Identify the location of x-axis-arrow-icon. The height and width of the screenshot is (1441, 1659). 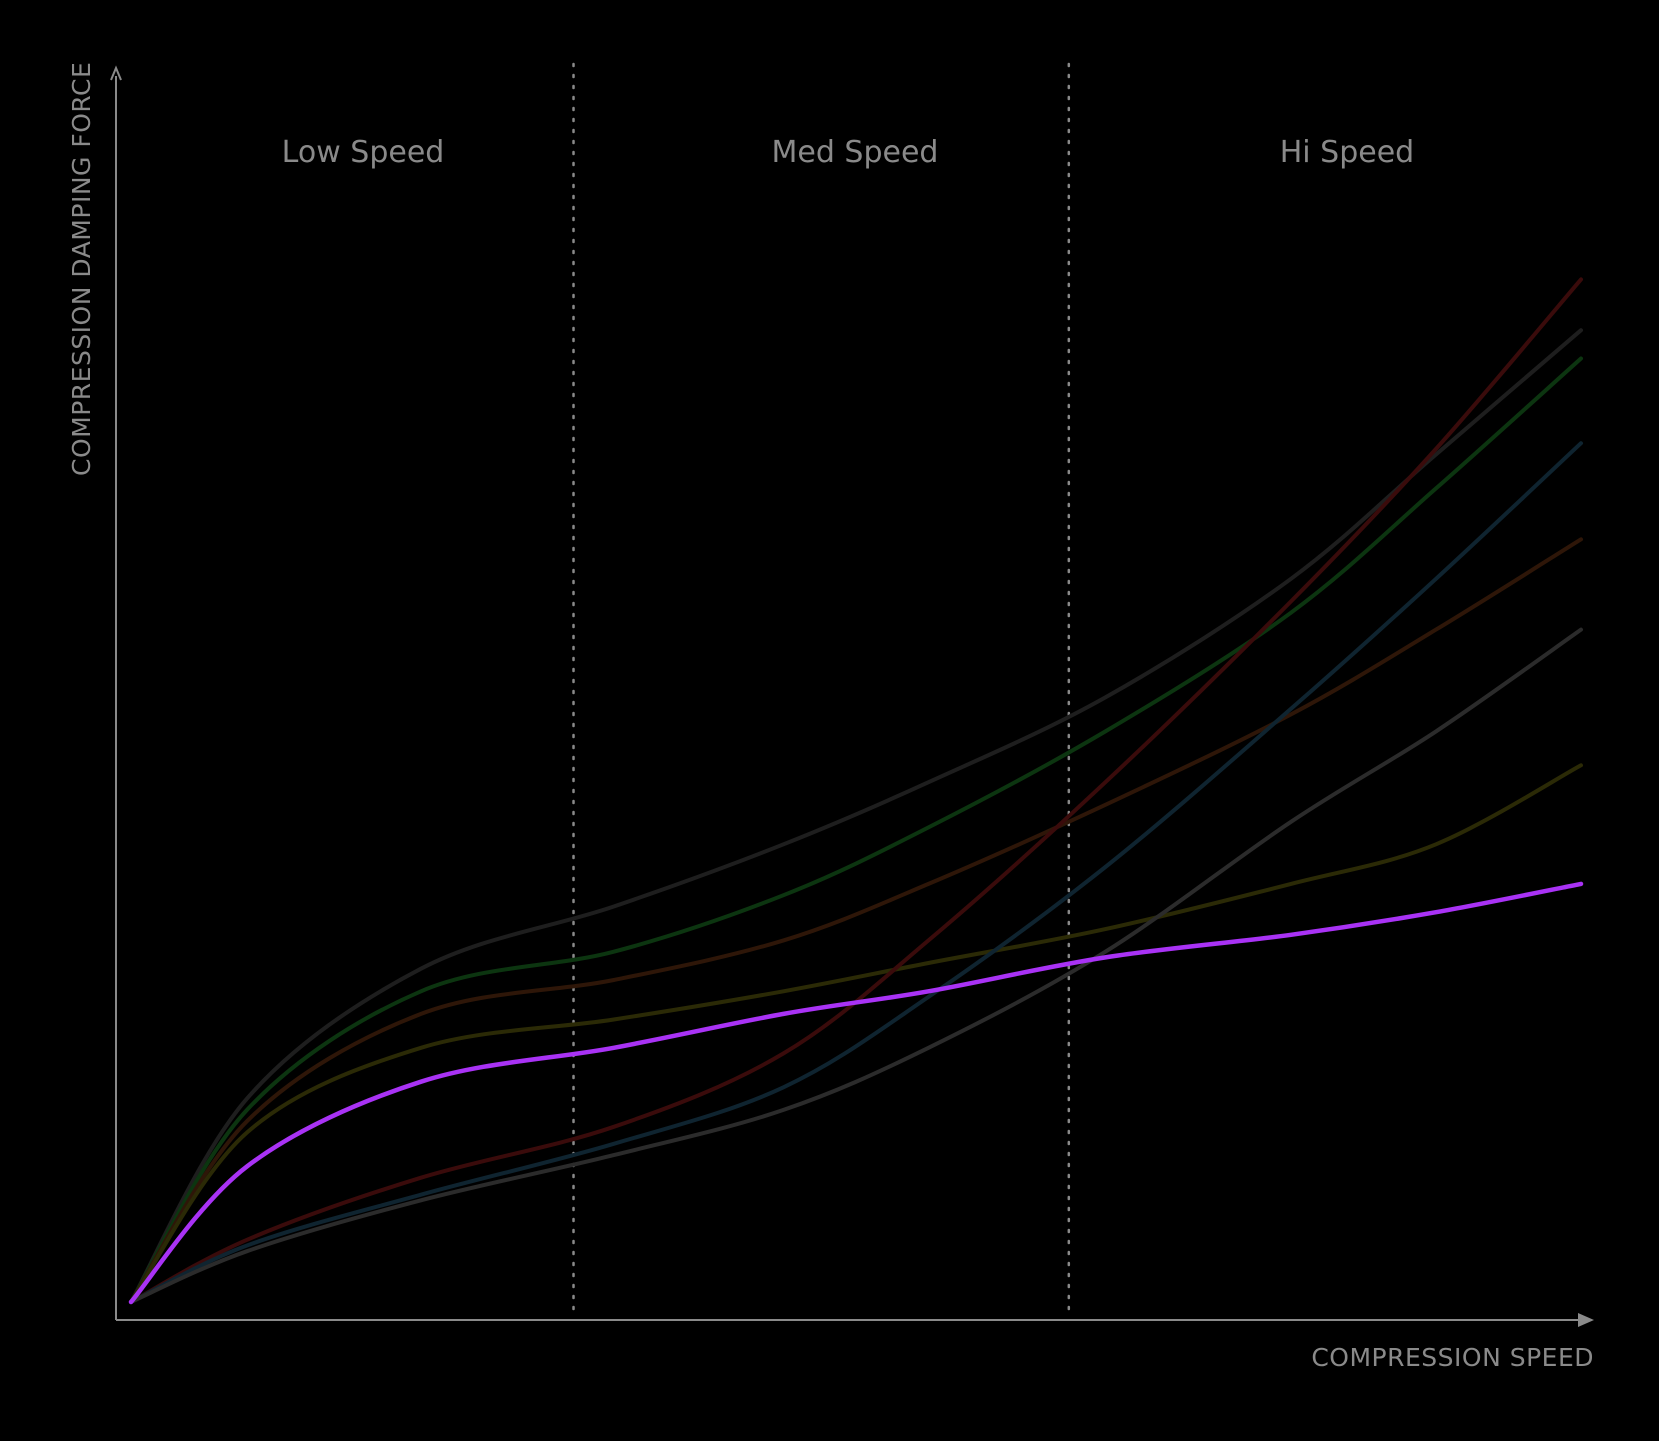
(1586, 1320).